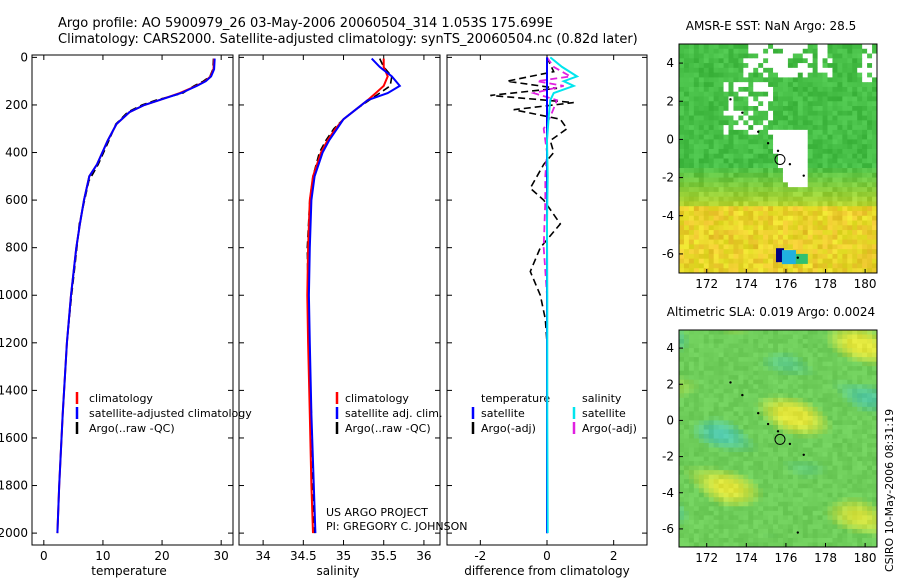 This screenshot has width=900, height=580. I want to click on salinity-xtick-label: 36, so click(423, 556).